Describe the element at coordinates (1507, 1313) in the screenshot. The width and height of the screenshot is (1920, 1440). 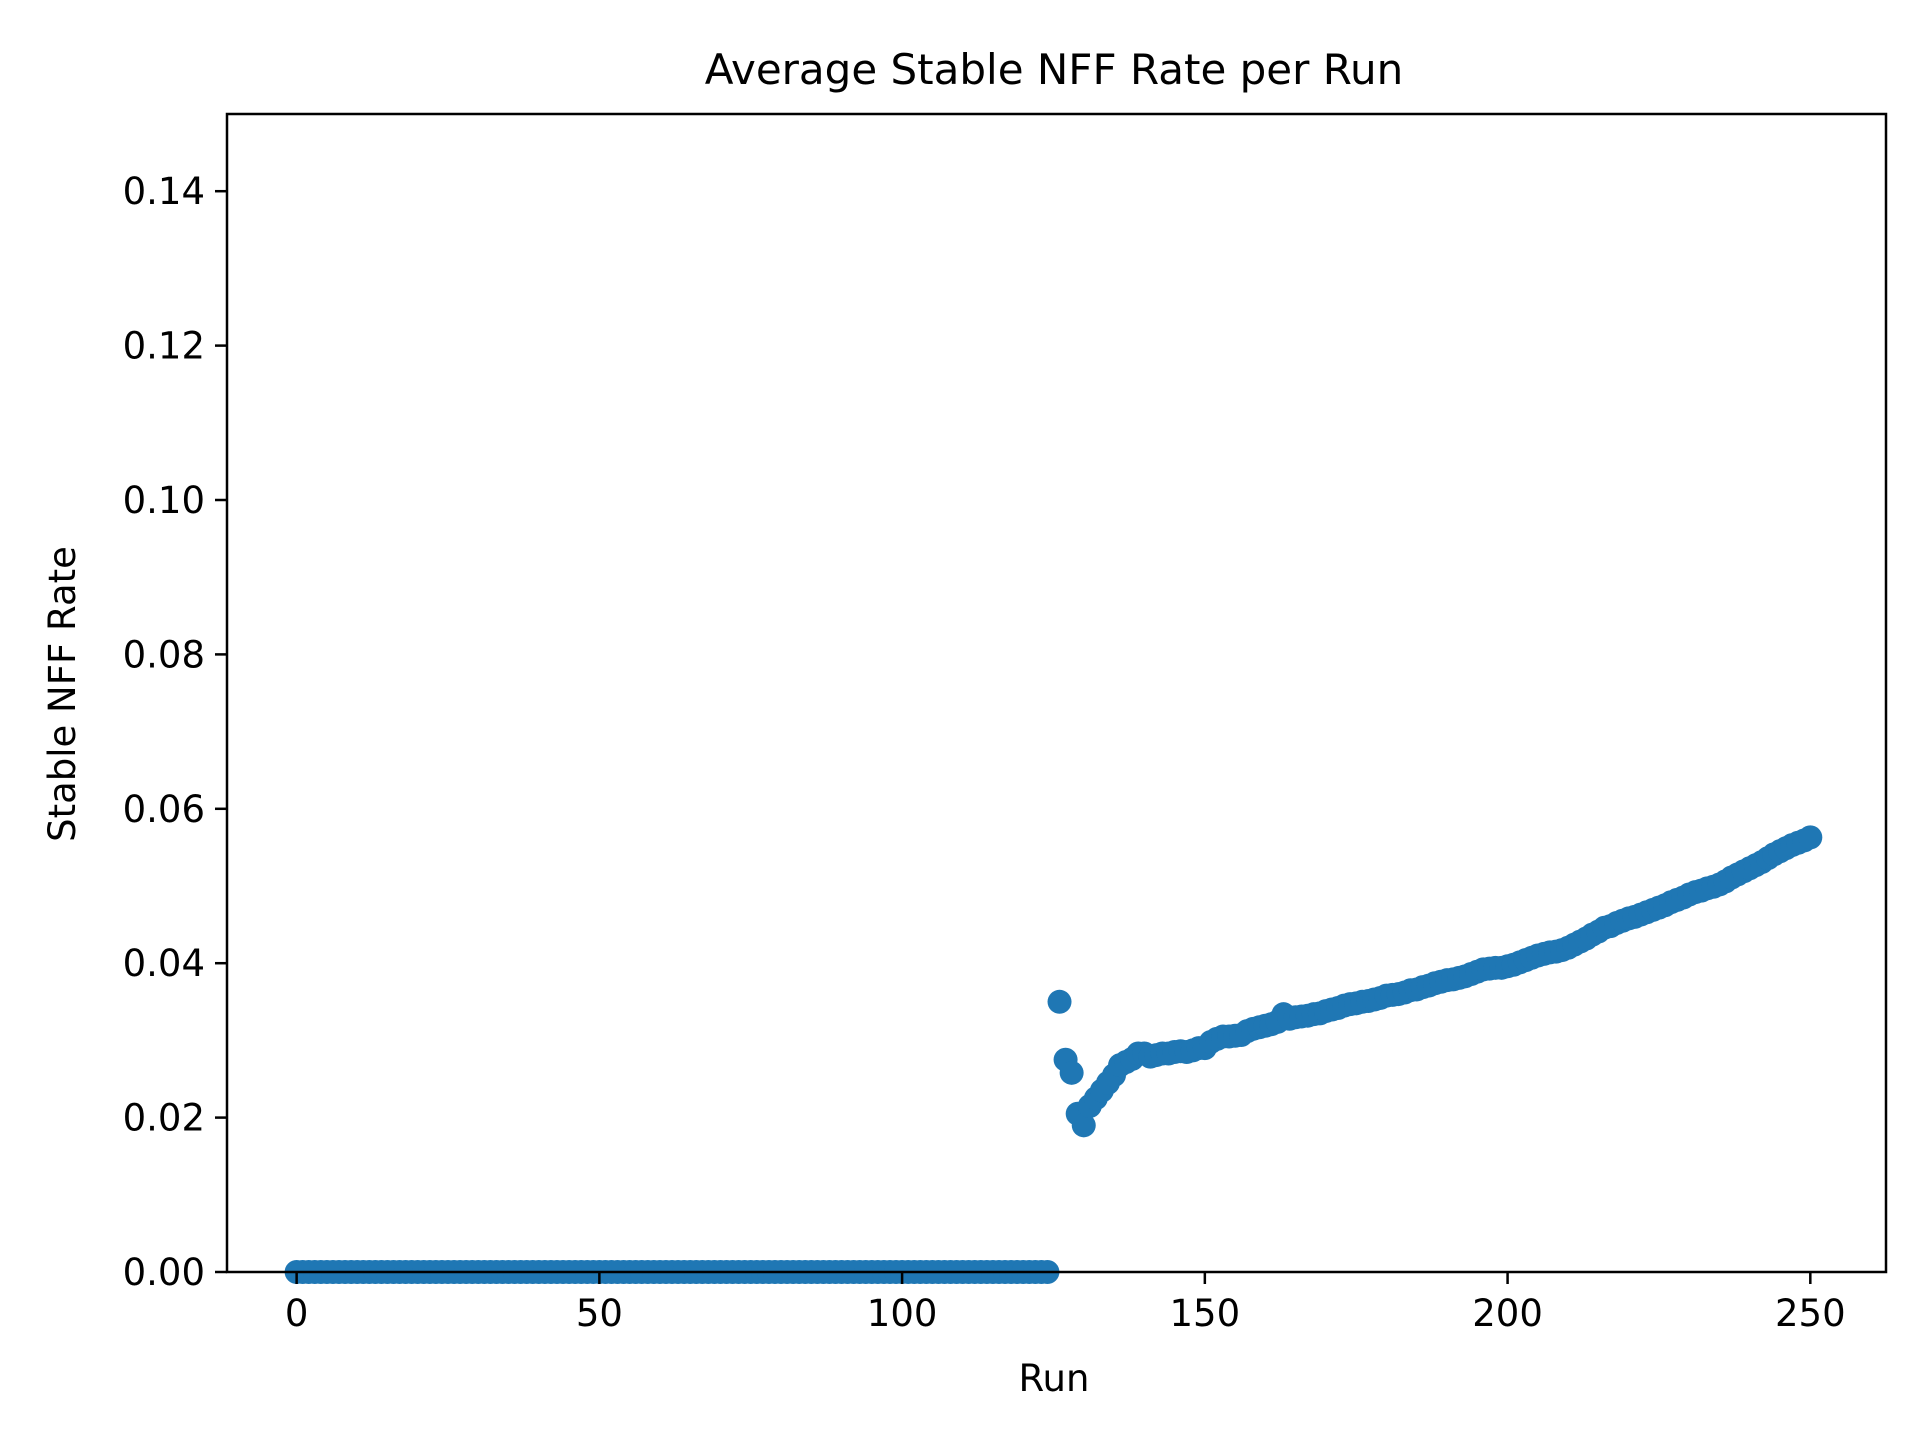
I see `x-tick-label: 200` at that location.